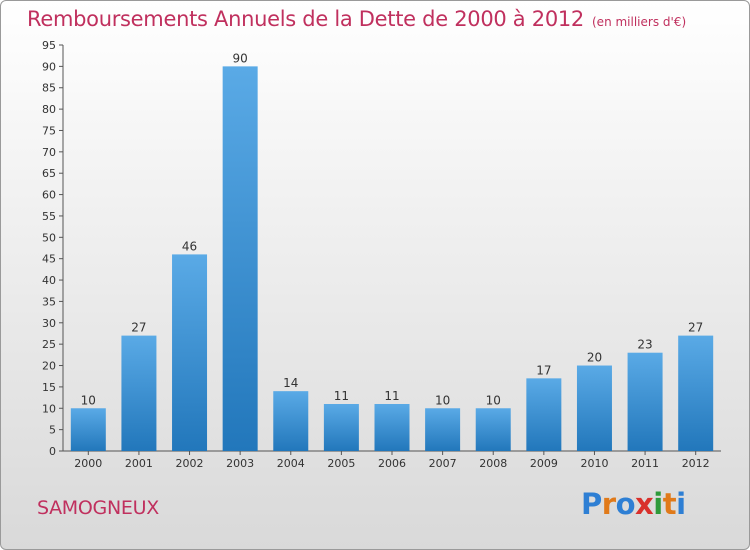  Describe the element at coordinates (591, 504) in the screenshot. I see `logo-letter: P` at that location.